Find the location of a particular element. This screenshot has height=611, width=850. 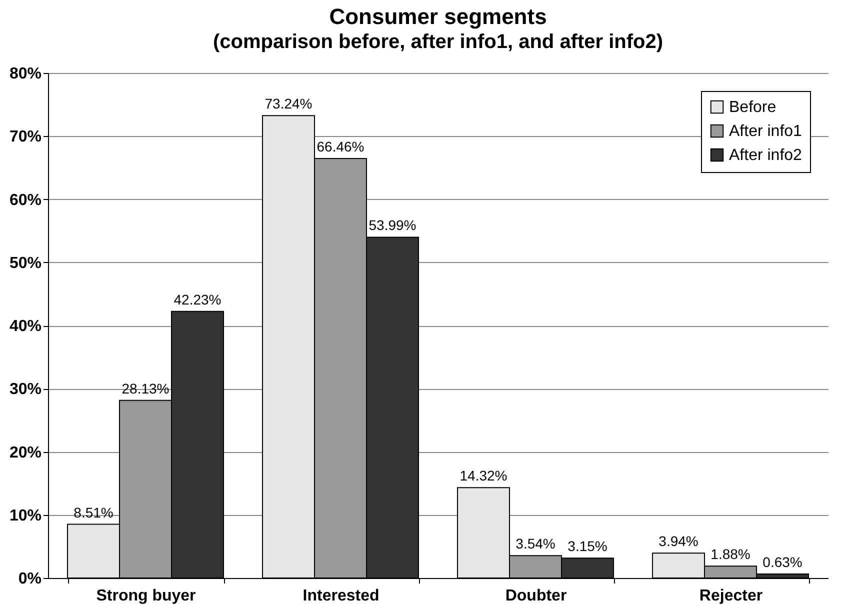

data-label: 1.88% is located at coordinates (730, 554).